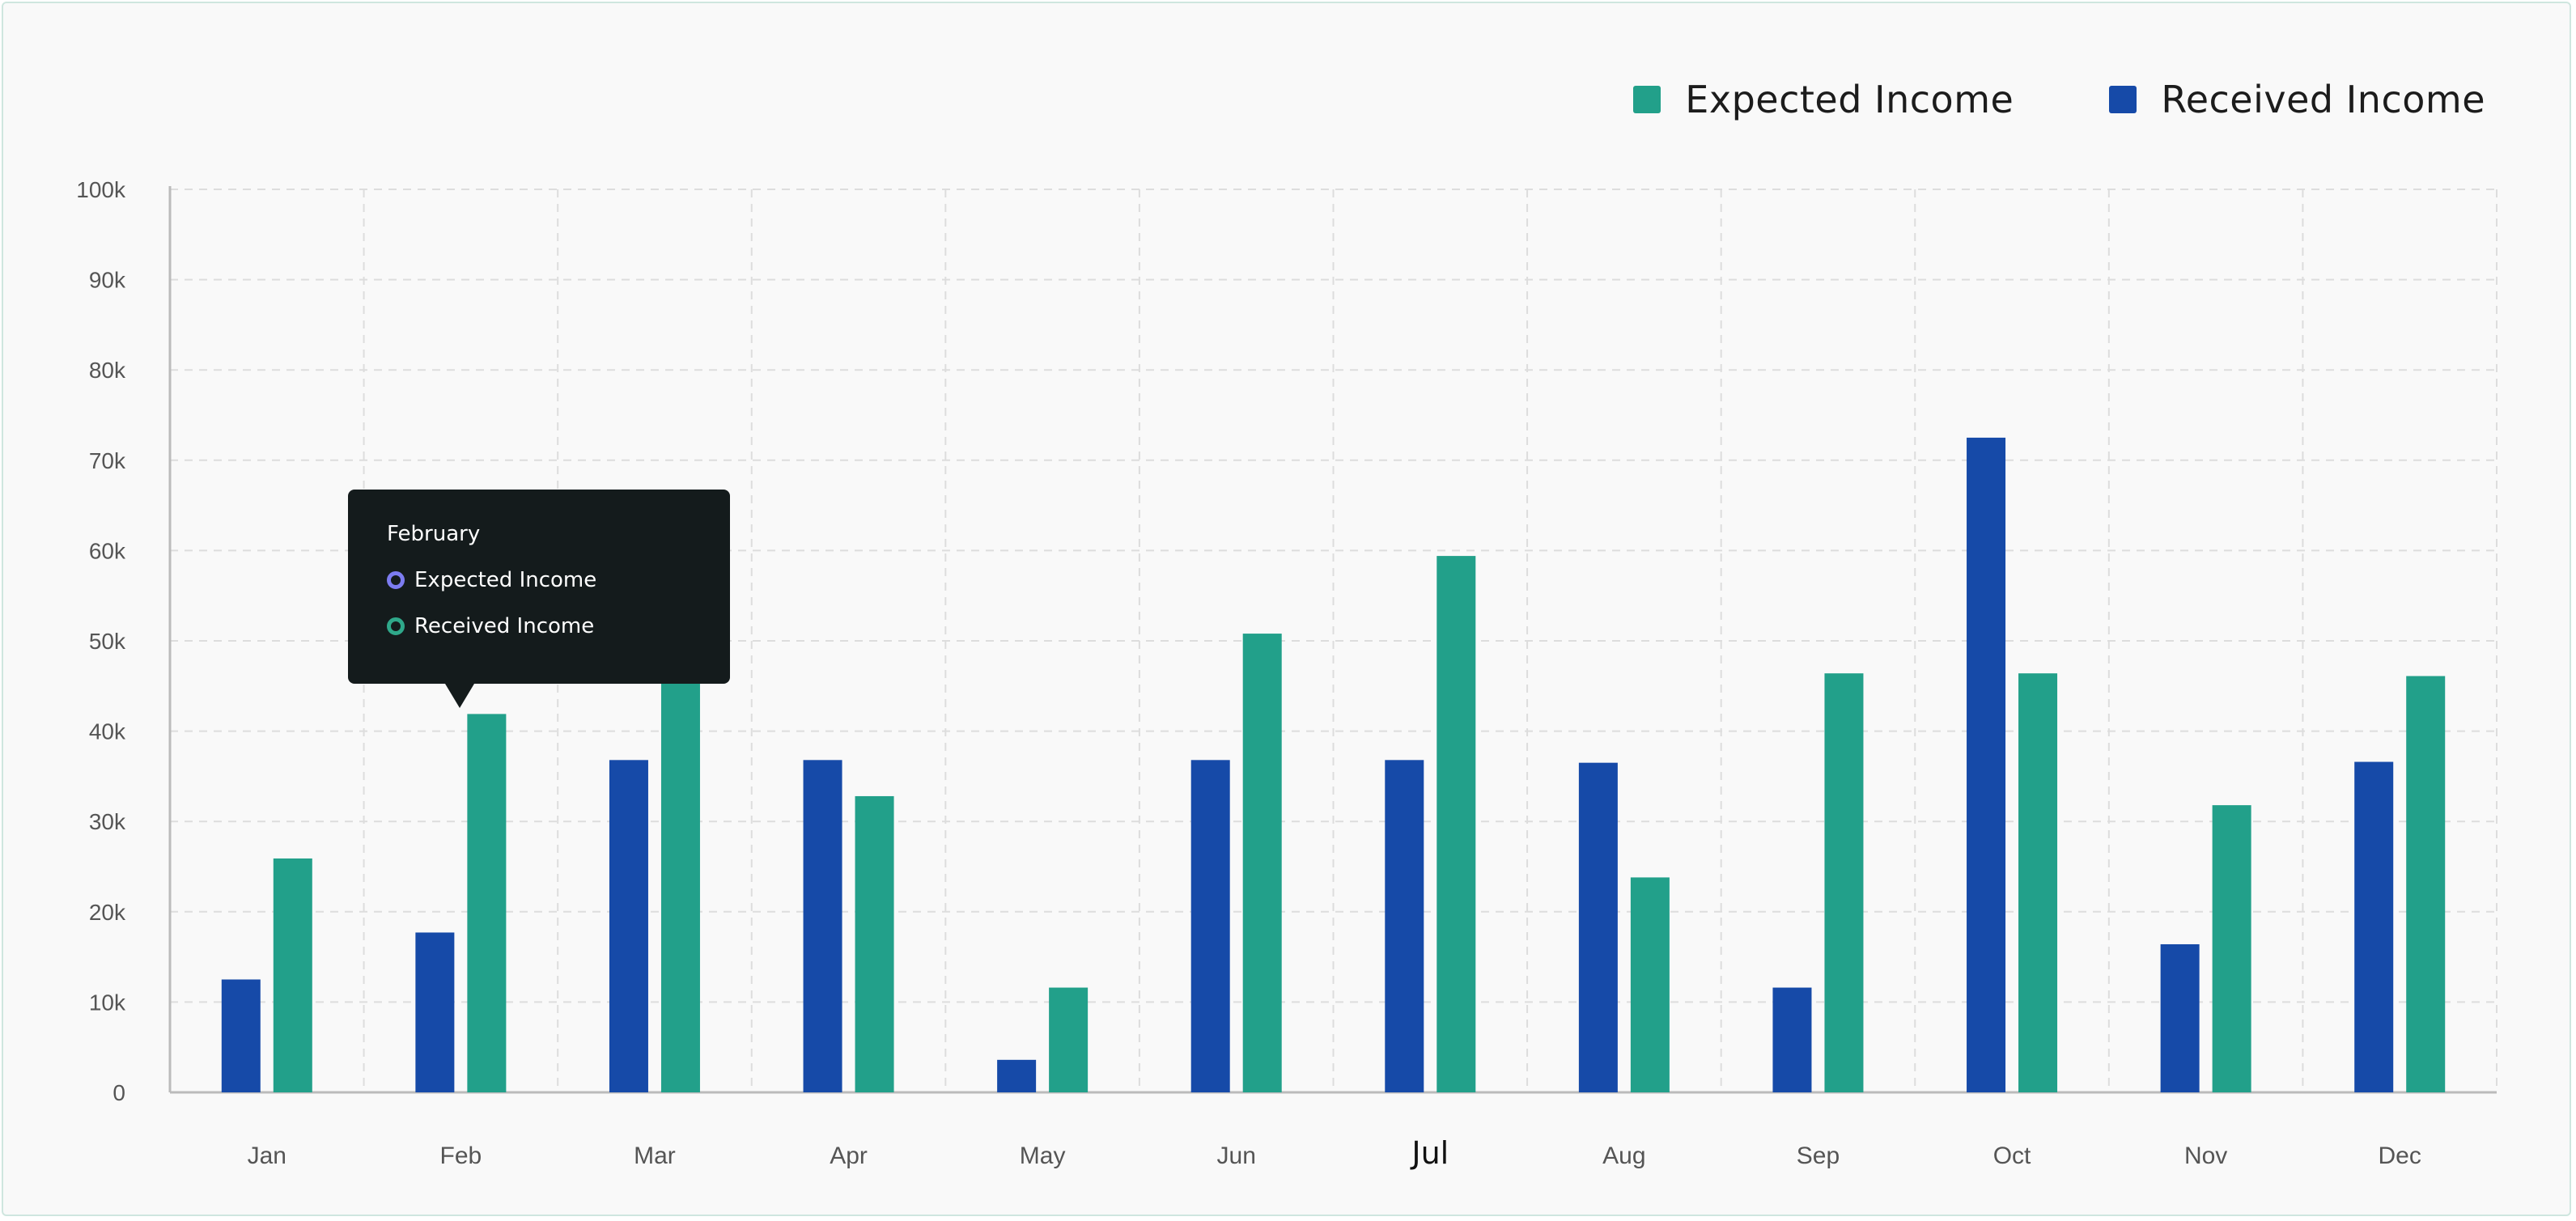 Image resolution: width=2576 pixels, height=1221 pixels. What do you see at coordinates (118, 1092) in the screenshot?
I see `y-tick-label: 0` at bounding box center [118, 1092].